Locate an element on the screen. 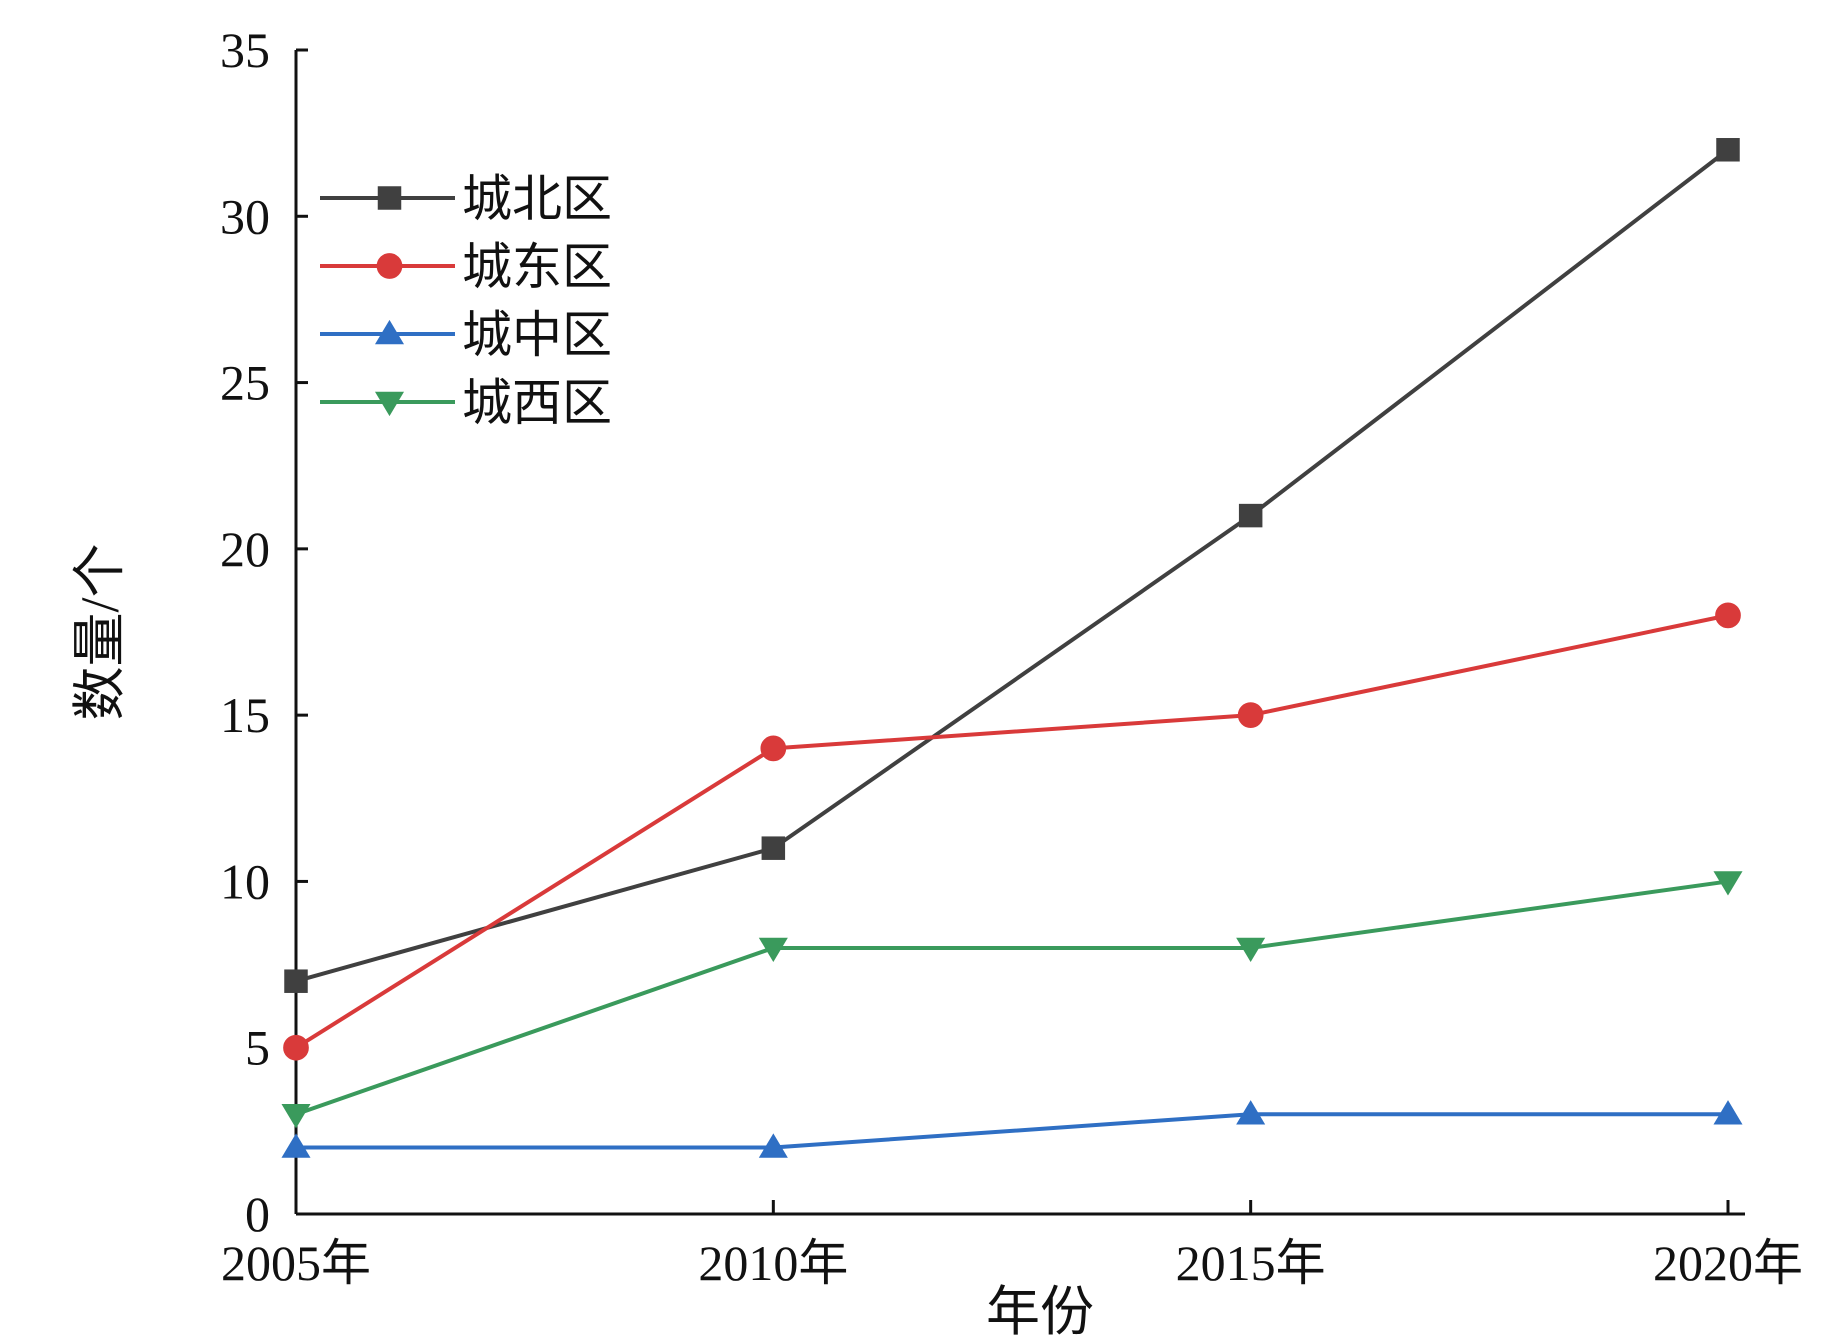 The image size is (1843, 1341). x-tick-label: 2005年 is located at coordinates (296, 1263).